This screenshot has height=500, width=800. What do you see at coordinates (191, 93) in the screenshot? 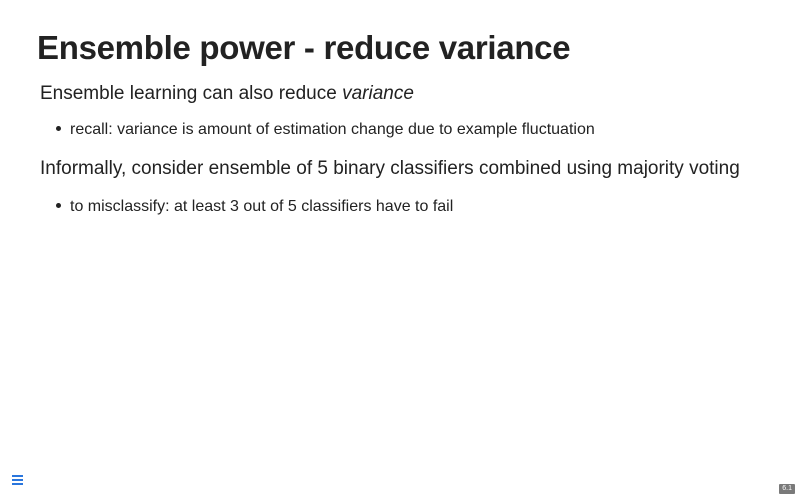
I see `paragraph-text: Ensemble learning can also reduce` at bounding box center [191, 93].